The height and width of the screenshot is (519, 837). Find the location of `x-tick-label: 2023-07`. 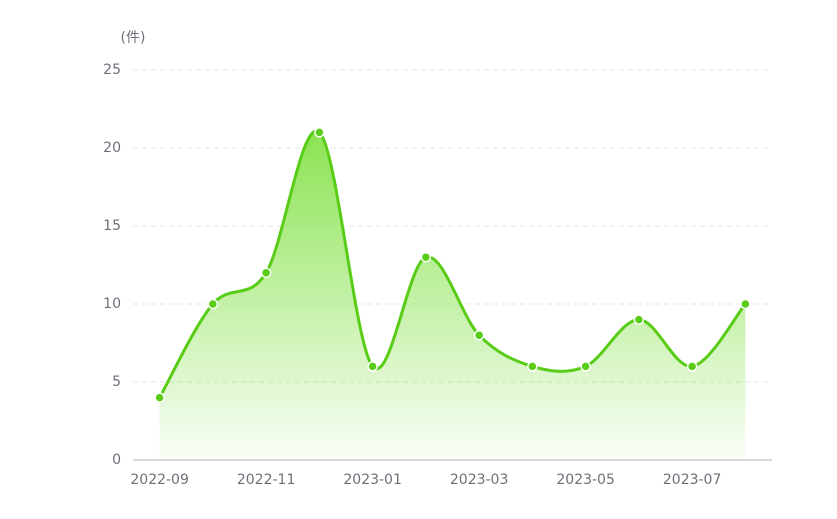

x-tick-label: 2023-07 is located at coordinates (692, 480).